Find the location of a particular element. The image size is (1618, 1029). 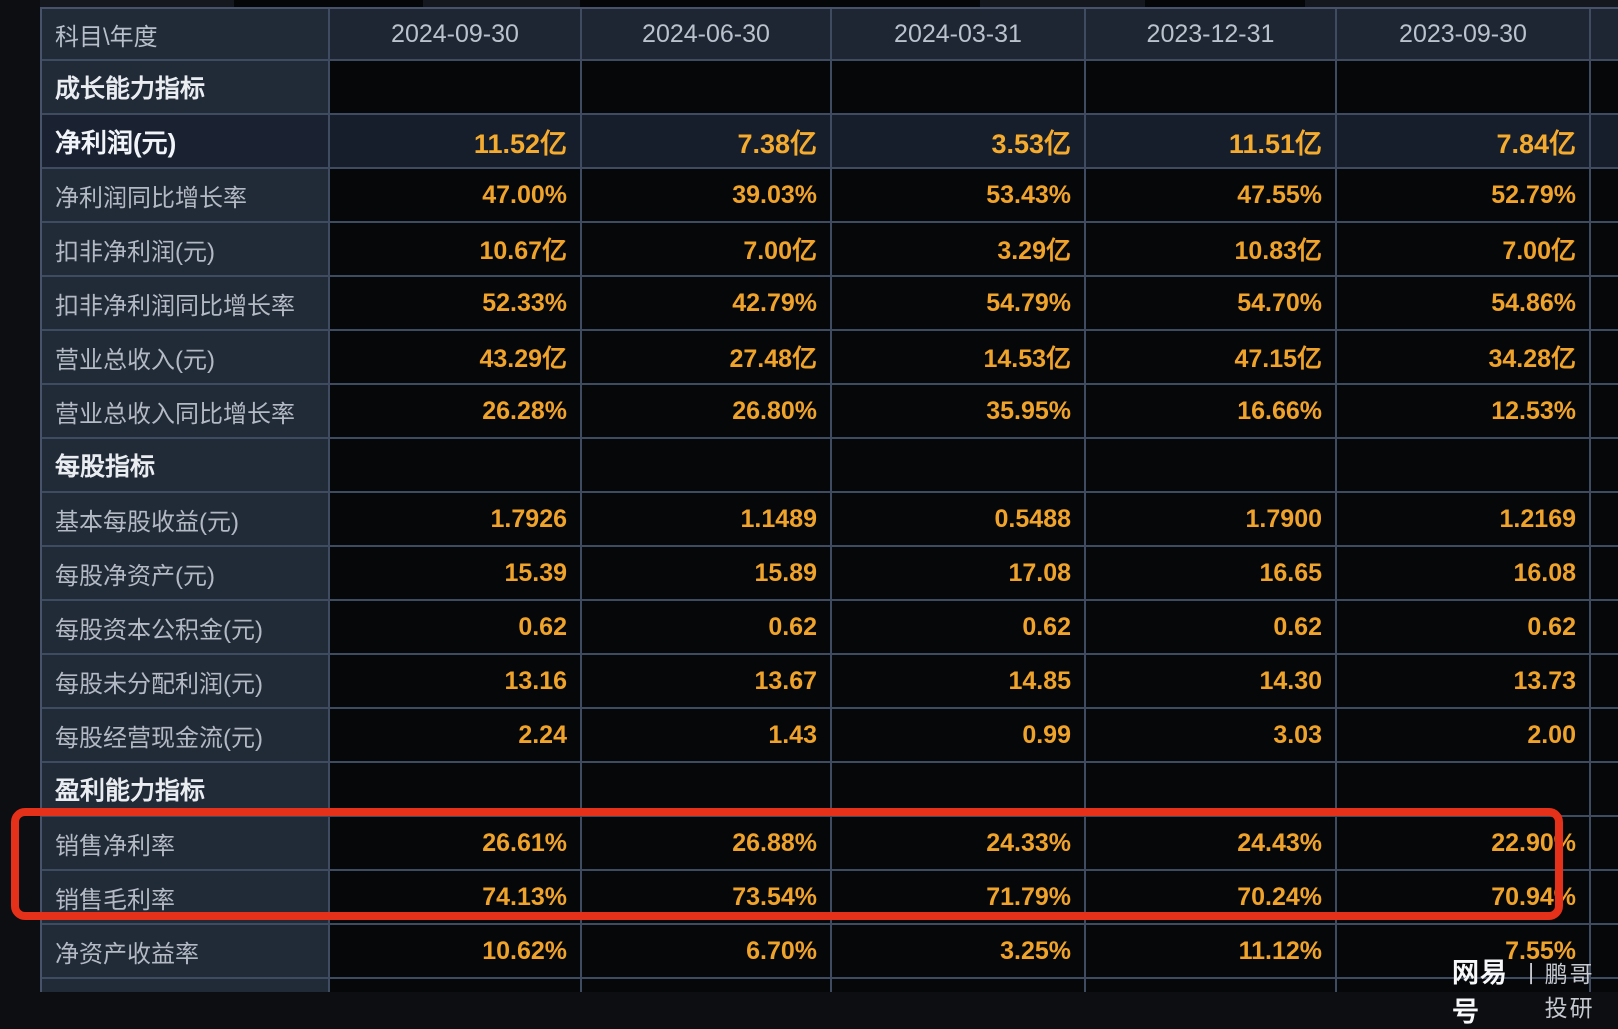

value-cell: 1.7900 is located at coordinates (1210, 519).